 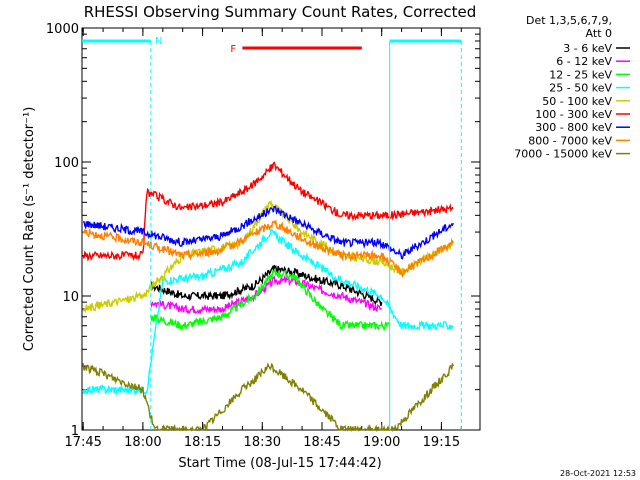 I want to click on legend-entry-label: 50 - 100 keV, so click(x=577, y=101).